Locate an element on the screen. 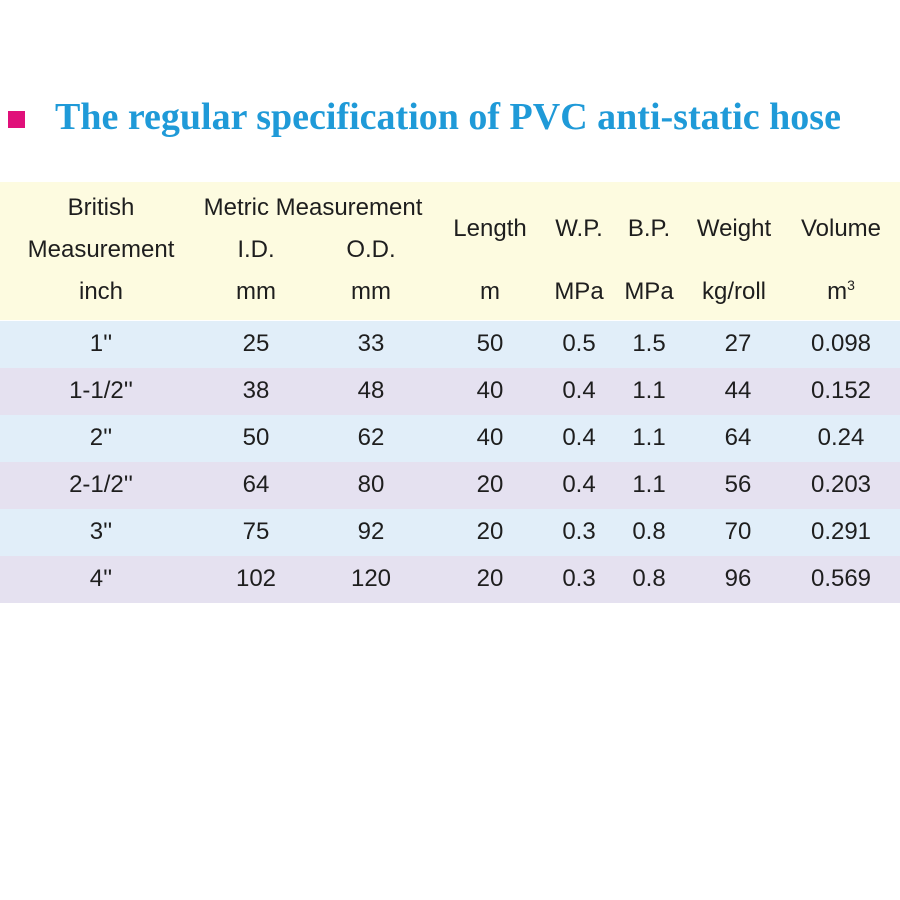 The height and width of the screenshot is (900, 900). header-id: I.D. is located at coordinates (256, 249).